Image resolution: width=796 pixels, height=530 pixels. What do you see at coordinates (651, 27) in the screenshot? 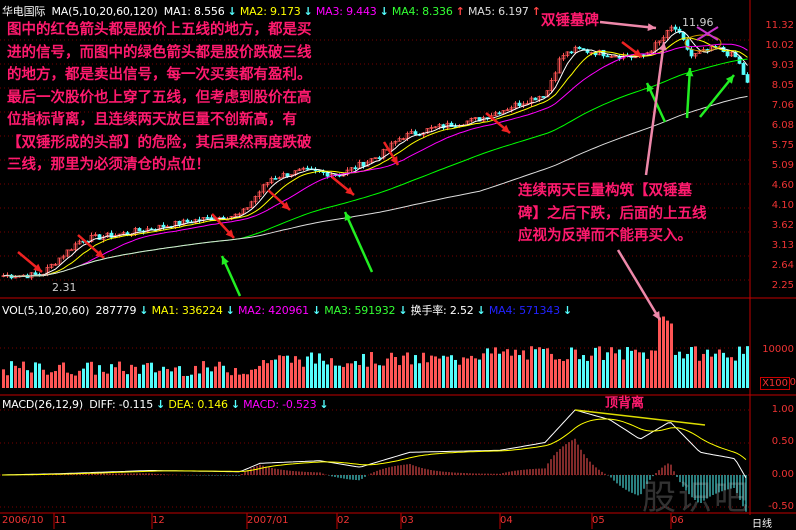
I see `hammer-arrow-head` at bounding box center [651, 27].